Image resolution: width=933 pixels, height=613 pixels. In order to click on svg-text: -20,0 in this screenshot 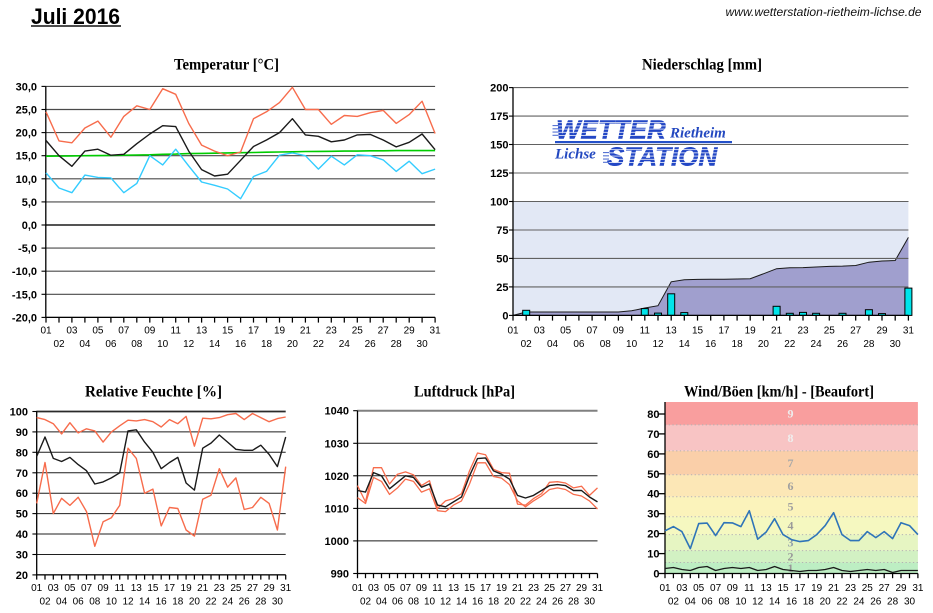, I will do `click(24, 318)`.